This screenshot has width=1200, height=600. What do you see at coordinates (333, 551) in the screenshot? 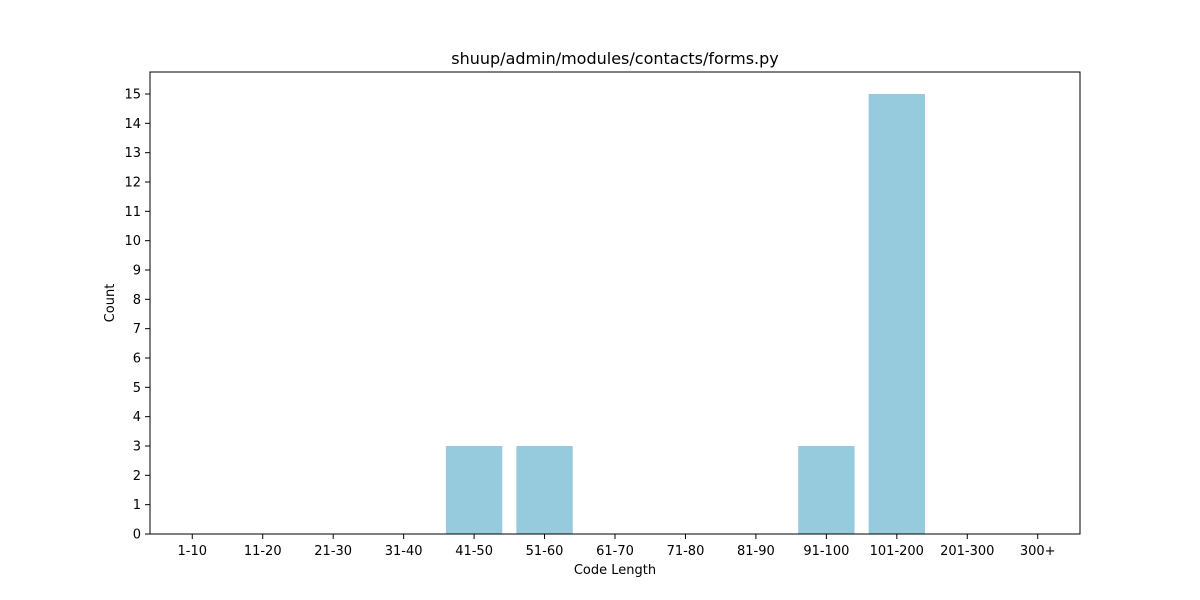
I see `x-tick-label: 21-30` at bounding box center [333, 551].